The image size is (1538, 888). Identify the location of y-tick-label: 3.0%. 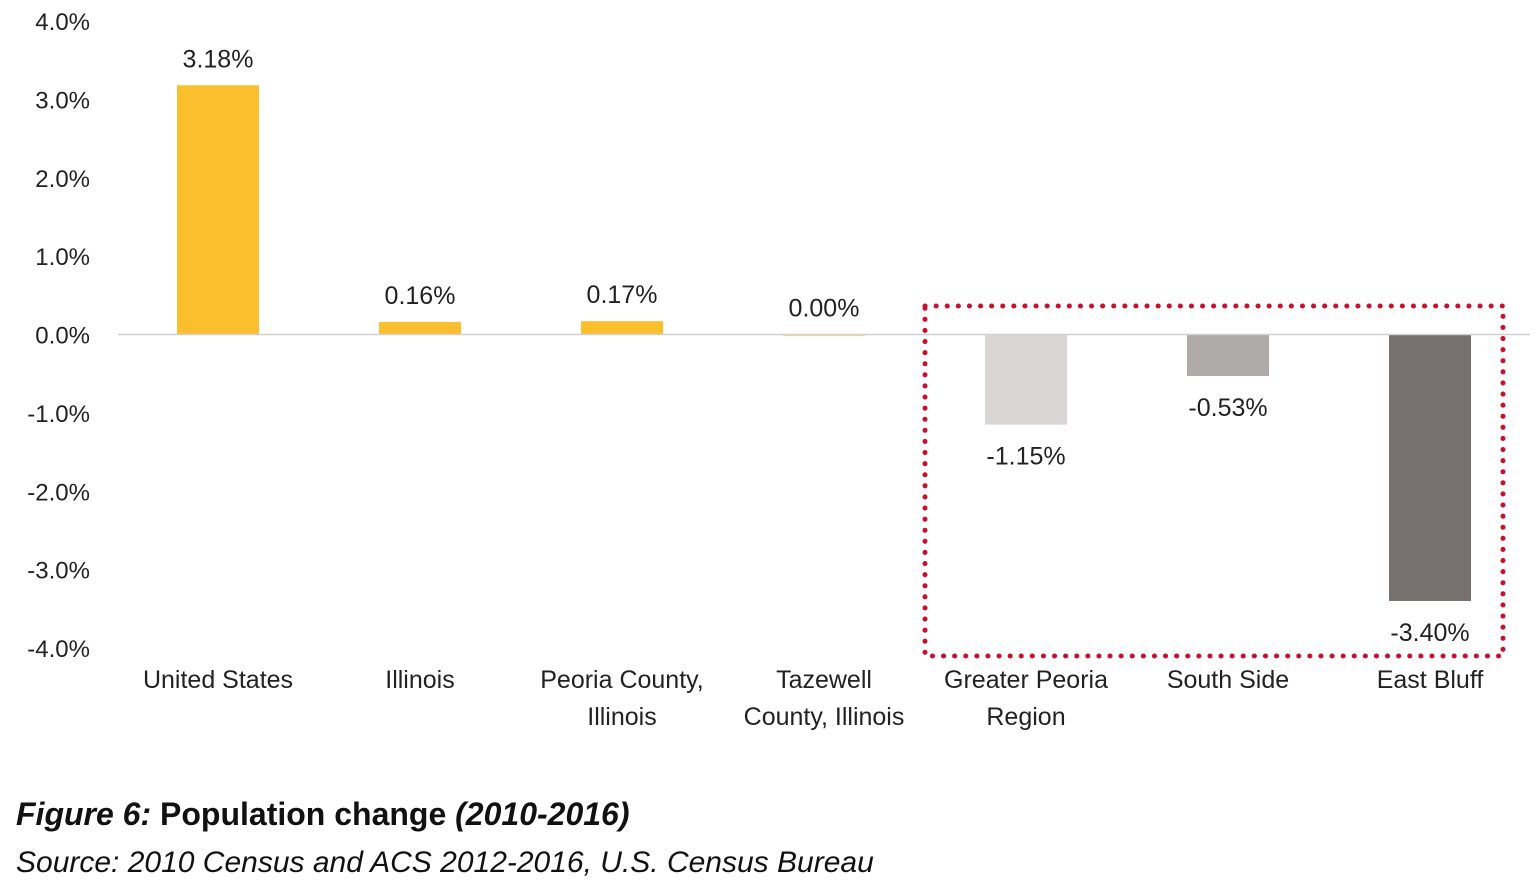
(62, 100).